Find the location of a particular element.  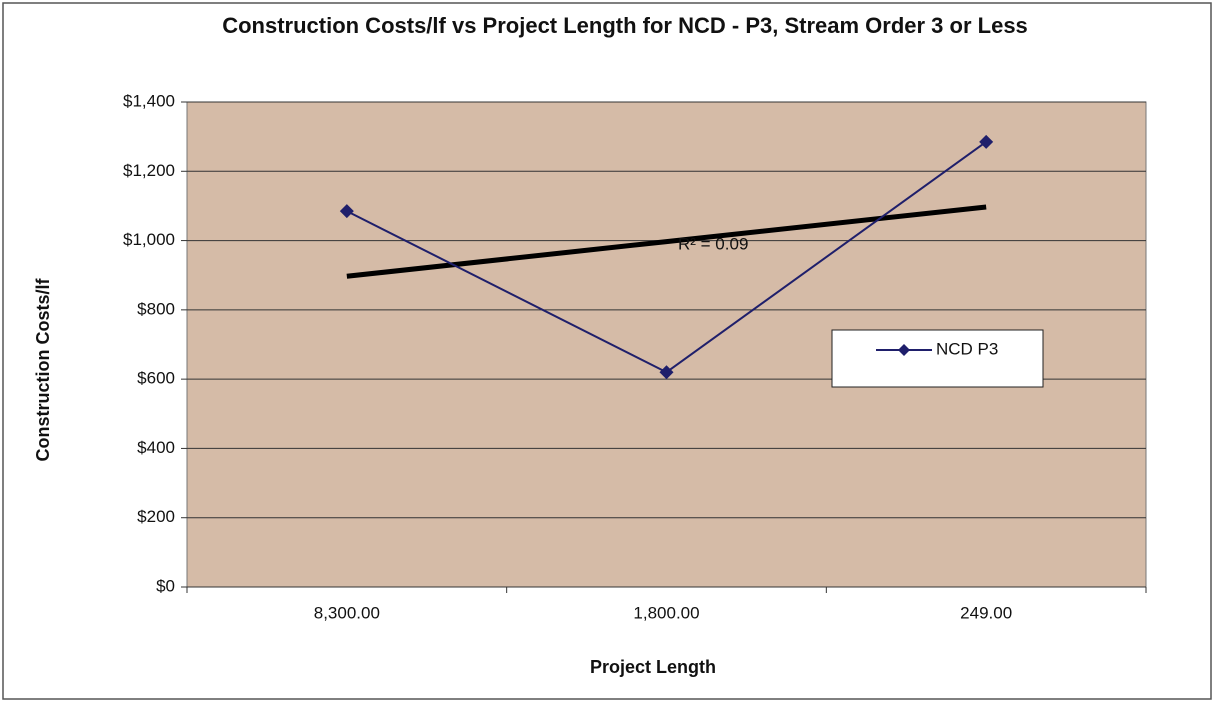

trendline-annotation: R² = 0.09 is located at coordinates (713, 243).